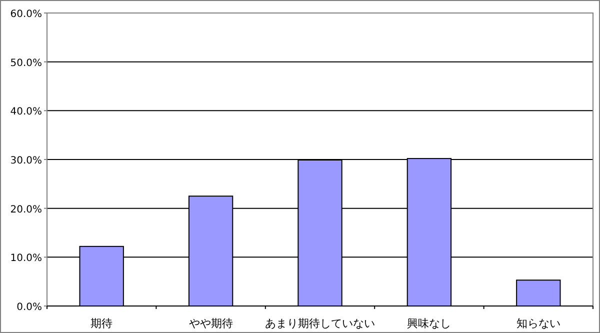 This screenshot has width=600, height=333. Describe the element at coordinates (26, 161) in the screenshot. I see `y-tick-label: 30.0%` at that location.